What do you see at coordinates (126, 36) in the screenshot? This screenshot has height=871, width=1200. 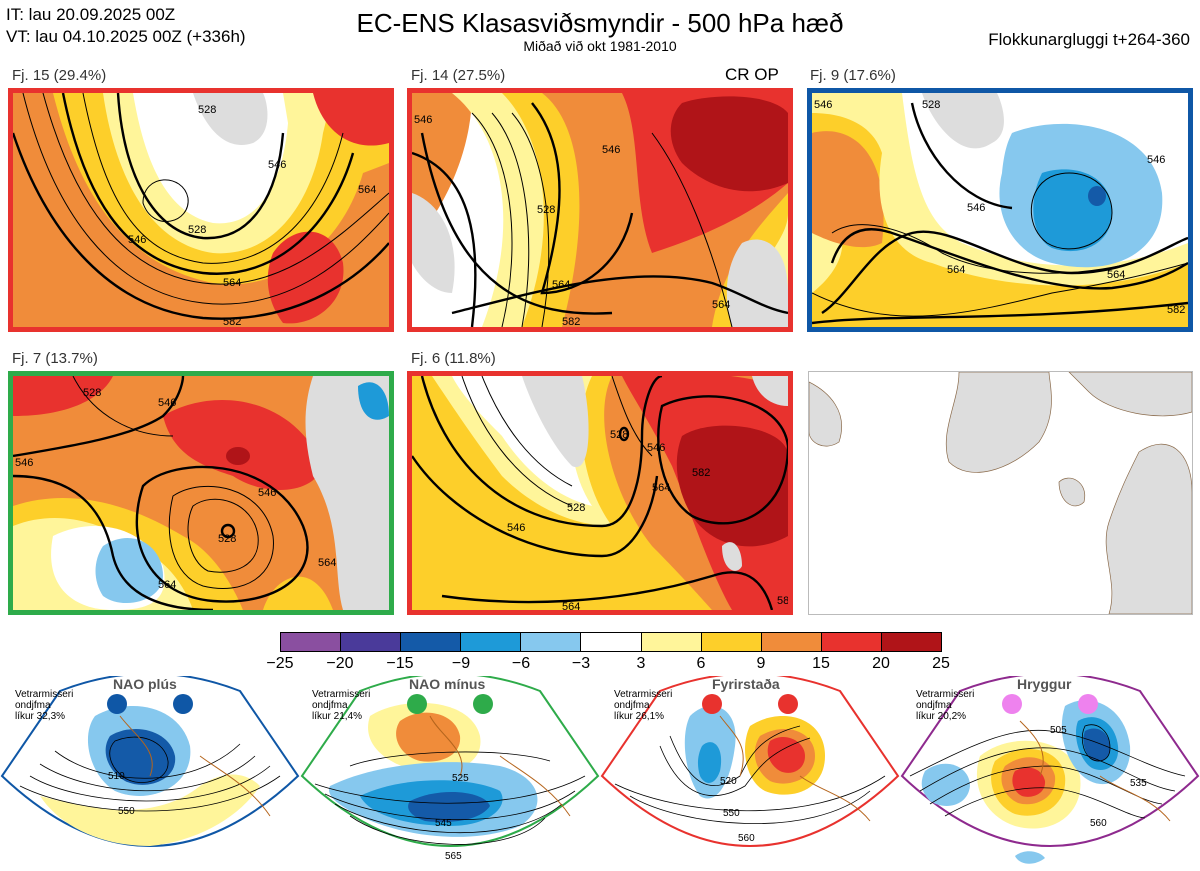 I see `valid-time: VT: lau 04.10.2025 00Z (+336h)` at bounding box center [126, 36].